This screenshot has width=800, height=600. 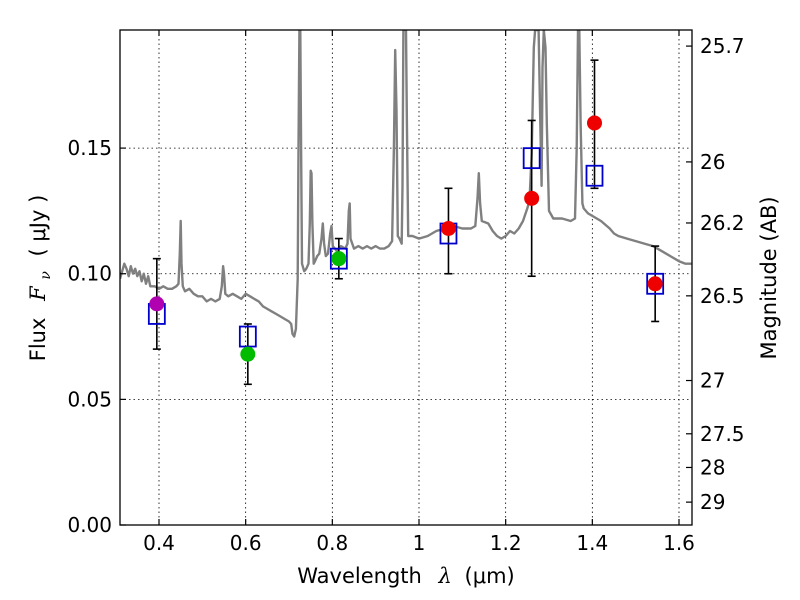 What do you see at coordinates (89, 148) in the screenshot?
I see `y-tick-label: 0.15` at bounding box center [89, 148].